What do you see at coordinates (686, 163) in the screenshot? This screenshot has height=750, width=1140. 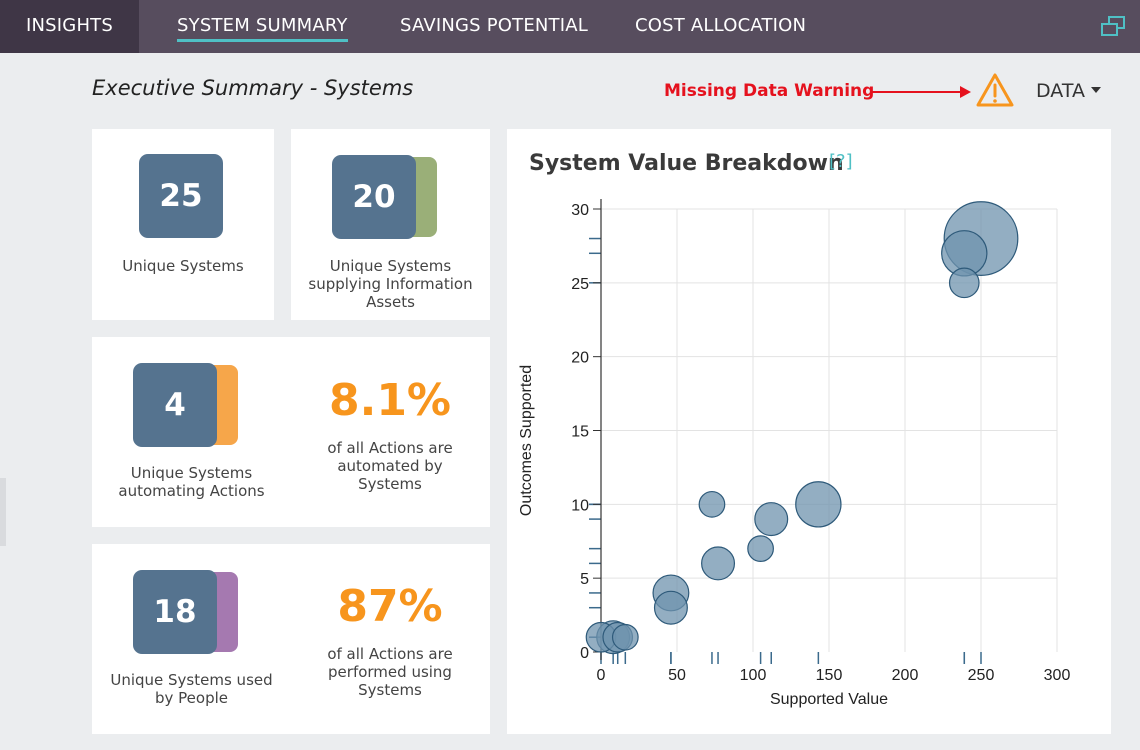 I see `chart-title: System Value Breakdown` at bounding box center [686, 163].